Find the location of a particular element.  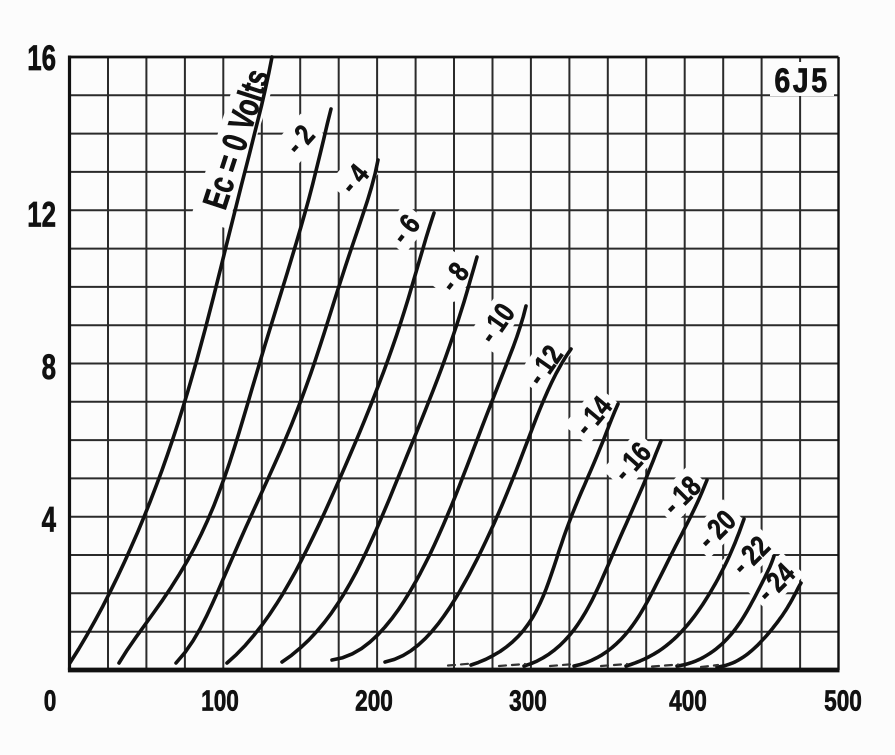

svg-text: 400 is located at coordinates (688, 700).